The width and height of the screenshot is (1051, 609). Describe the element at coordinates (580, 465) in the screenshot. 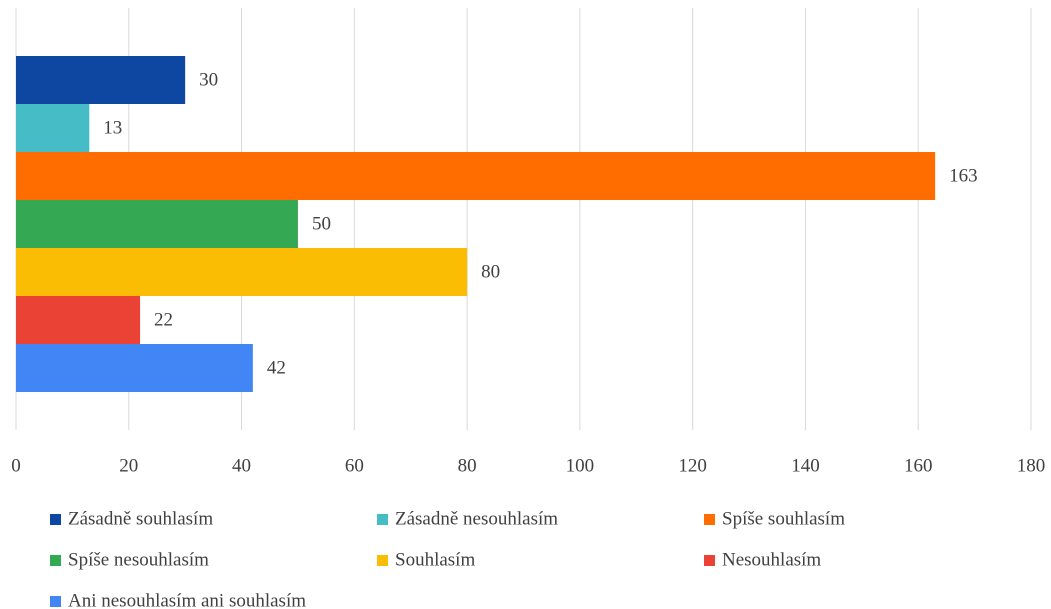

I see `x-tick-label: 100` at that location.